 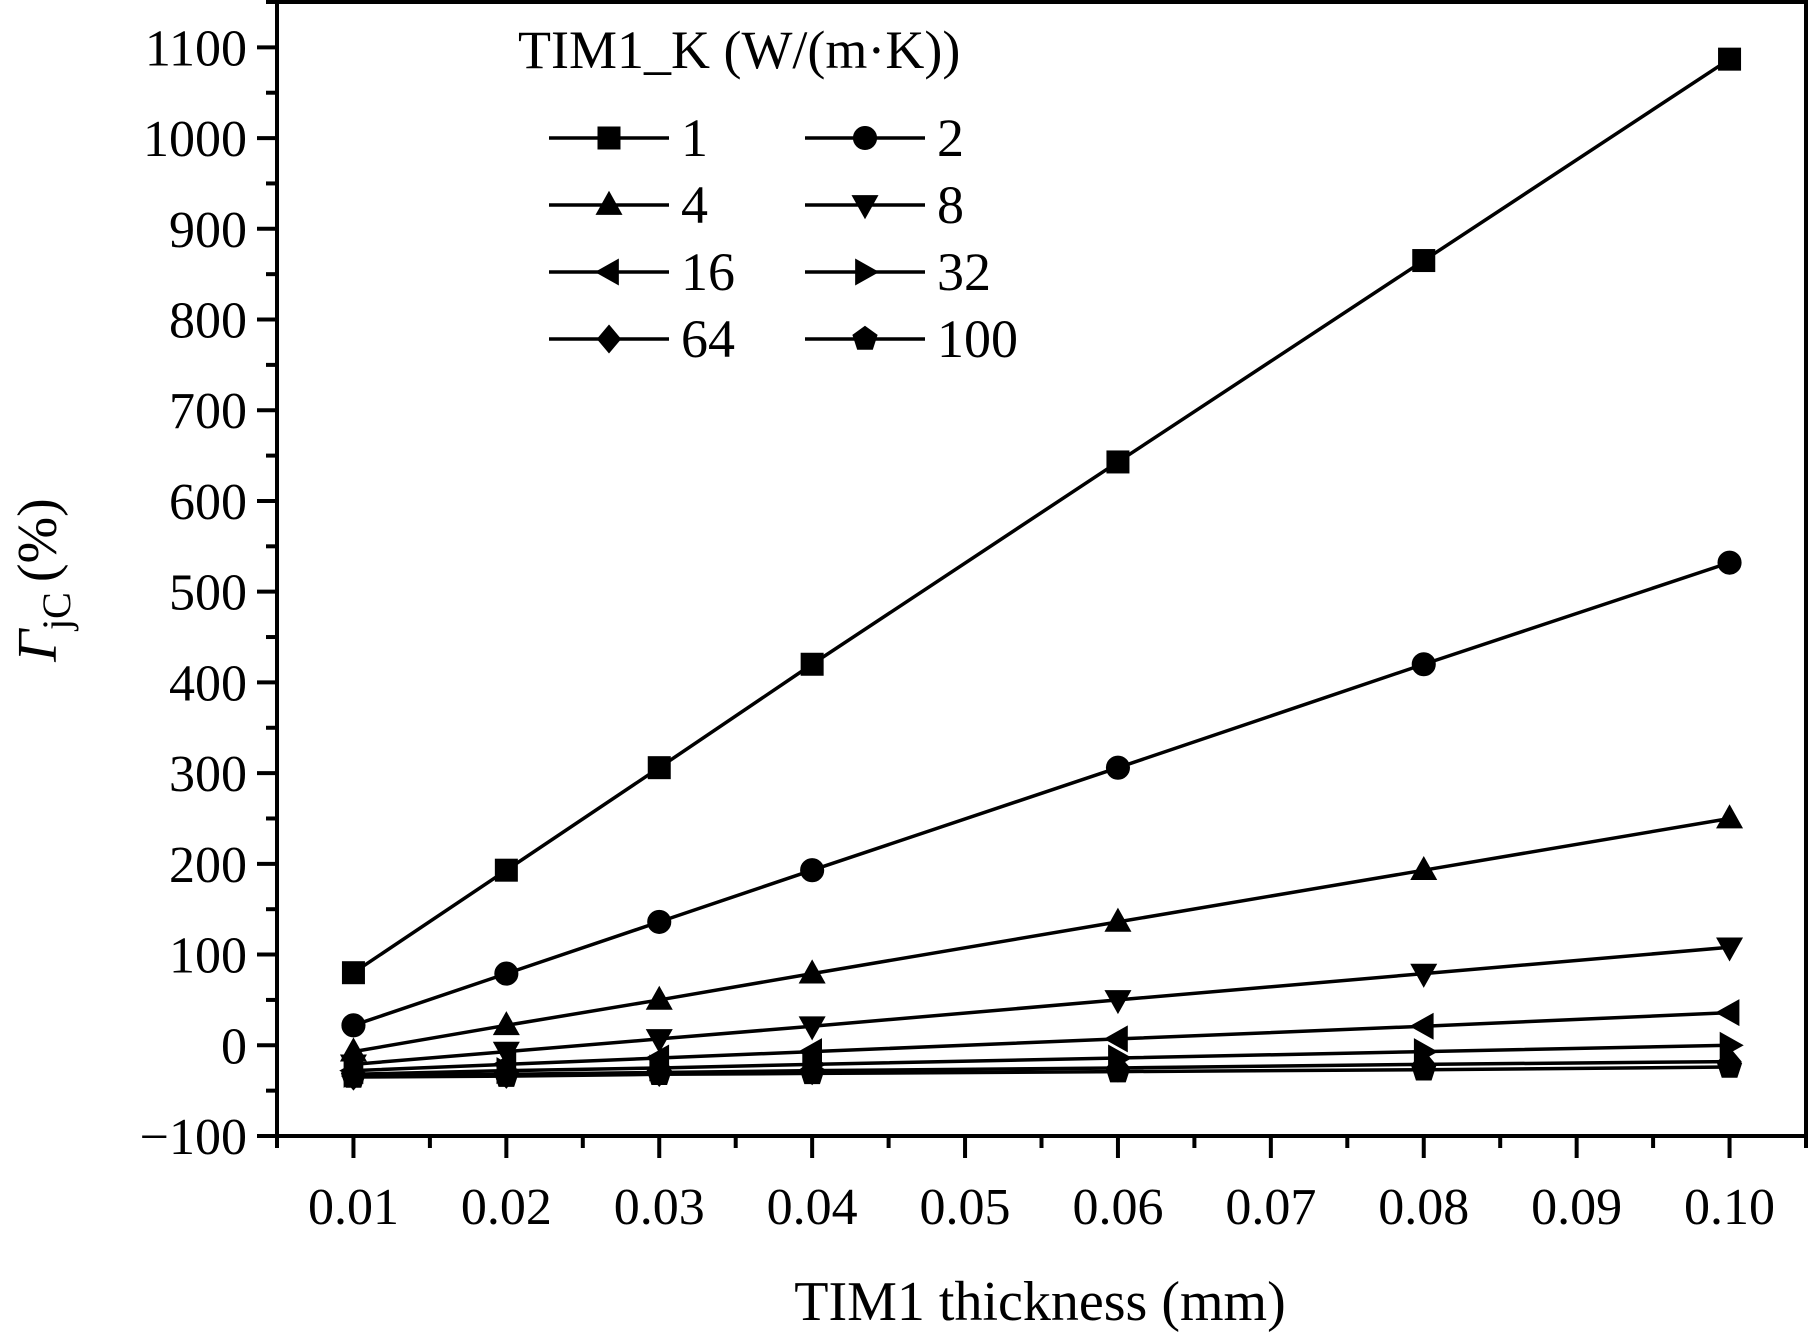 I want to click on y-tick-label: 1000, so click(x=195, y=139).